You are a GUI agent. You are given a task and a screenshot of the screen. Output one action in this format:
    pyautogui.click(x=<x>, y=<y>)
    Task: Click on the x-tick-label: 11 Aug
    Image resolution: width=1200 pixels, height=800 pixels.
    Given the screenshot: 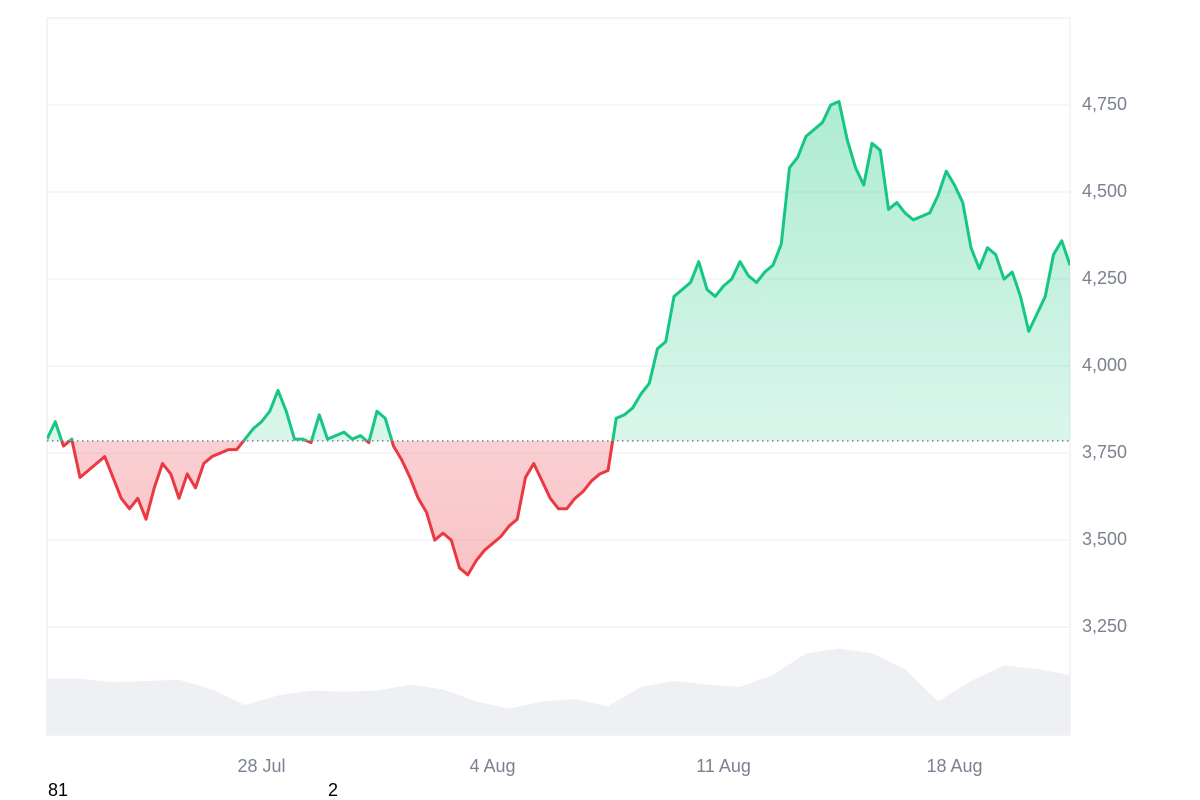 What is the action you would take?
    pyautogui.click(x=723, y=766)
    